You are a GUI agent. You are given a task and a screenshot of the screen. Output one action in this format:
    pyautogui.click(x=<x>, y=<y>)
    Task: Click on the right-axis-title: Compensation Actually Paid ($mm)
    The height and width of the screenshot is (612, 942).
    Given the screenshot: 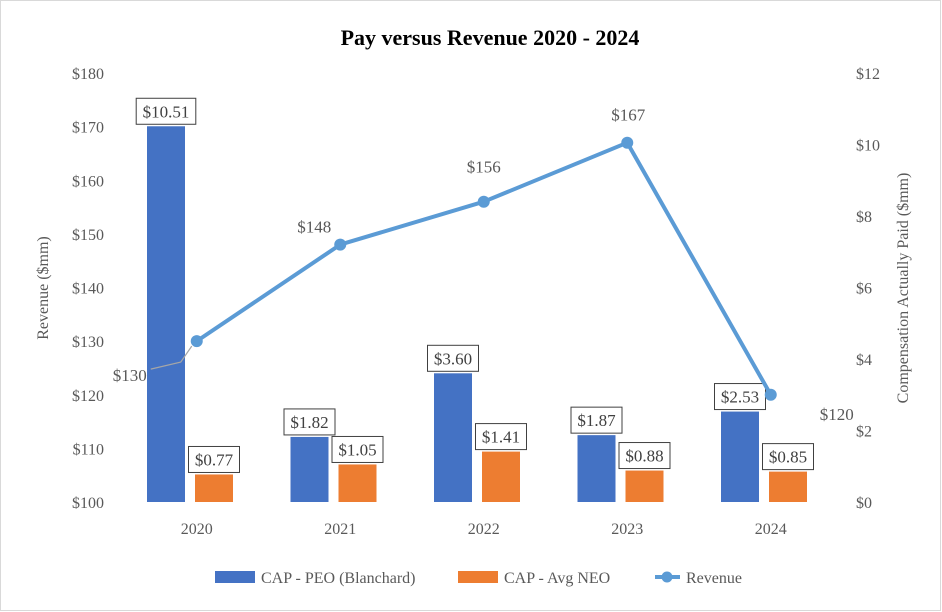 What is the action you would take?
    pyautogui.click(x=903, y=288)
    